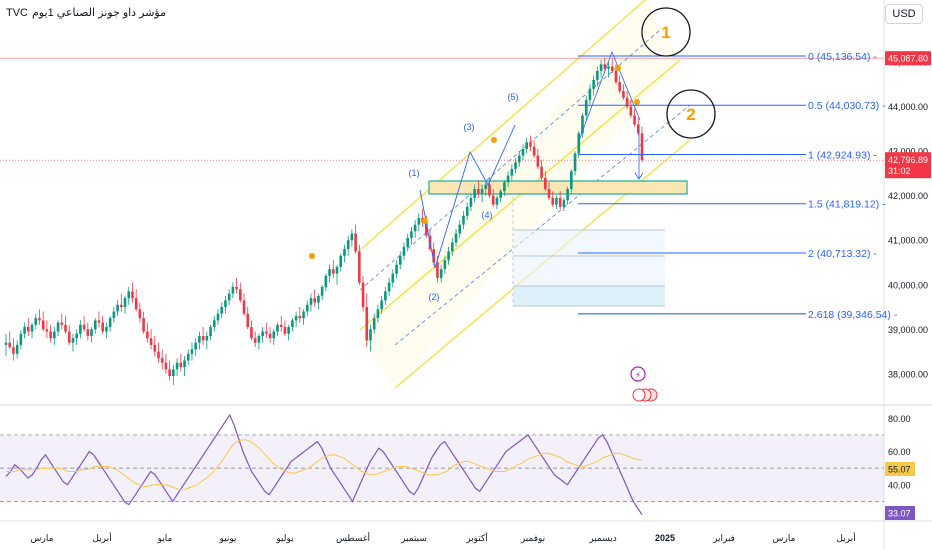 This screenshot has height=550, width=932. Describe the element at coordinates (847, 106) in the screenshot. I see `fib-label: 0.5 (44,030.73) -` at that location.